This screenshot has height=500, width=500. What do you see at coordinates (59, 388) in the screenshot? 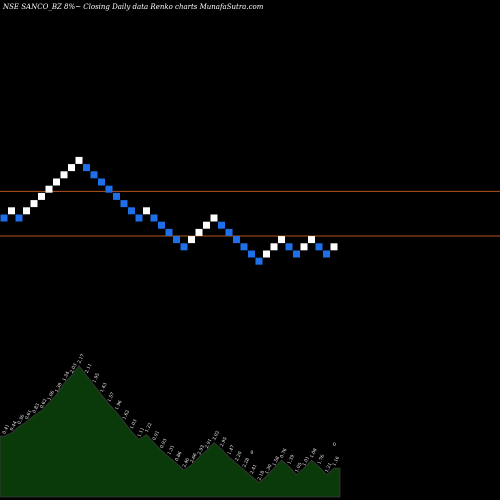
I see `volume-label-7: 1.38` at bounding box center [59, 388].